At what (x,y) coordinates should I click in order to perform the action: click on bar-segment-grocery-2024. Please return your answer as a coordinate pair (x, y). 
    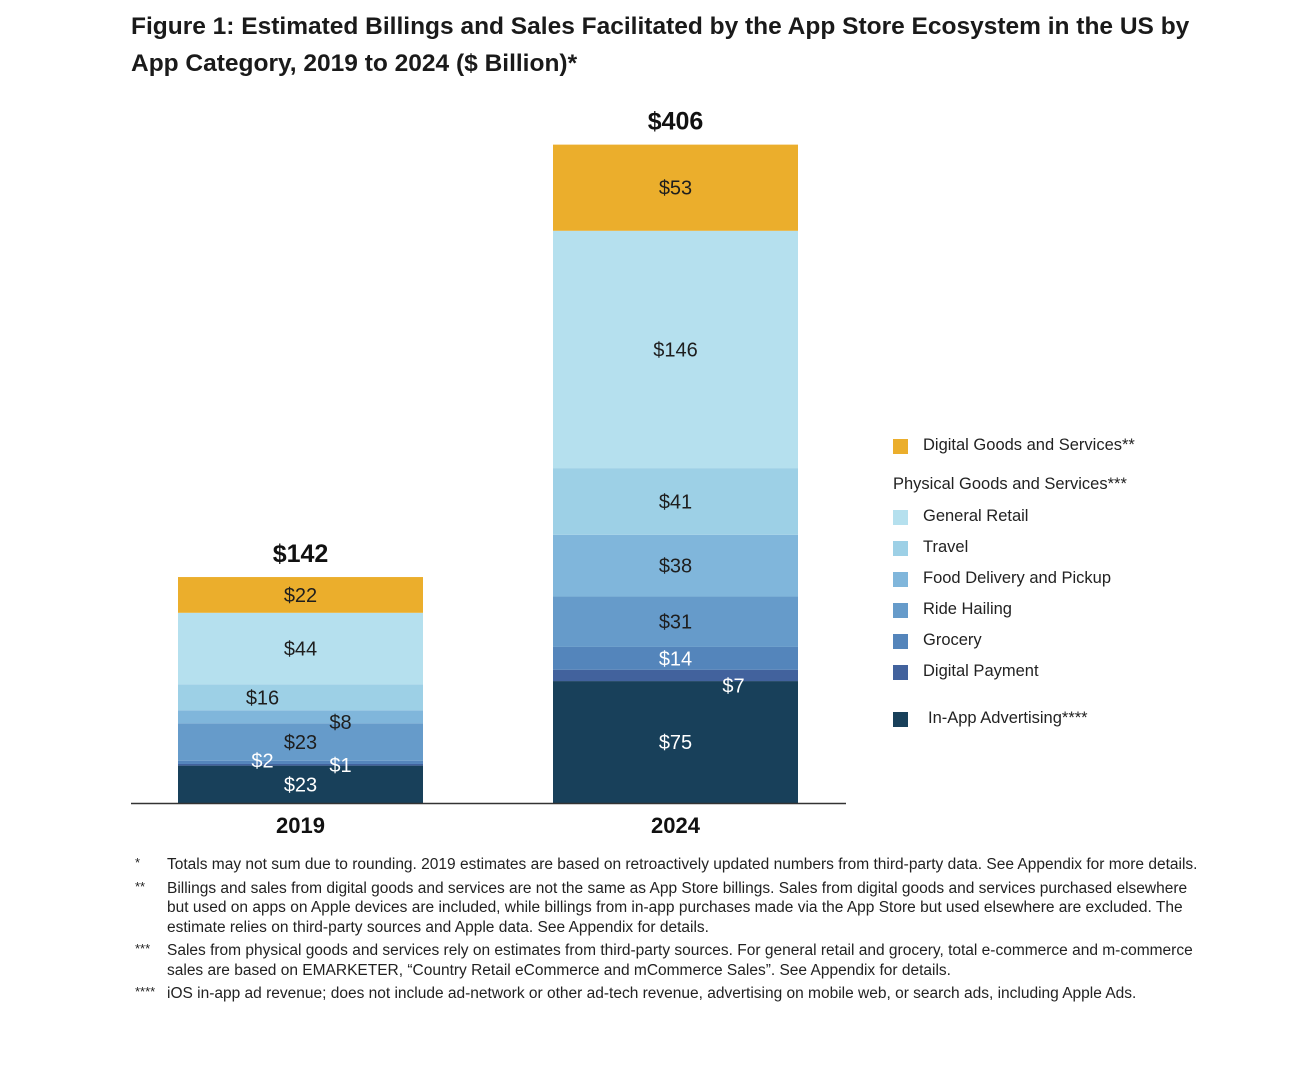
    Looking at the image, I should click on (675, 658).